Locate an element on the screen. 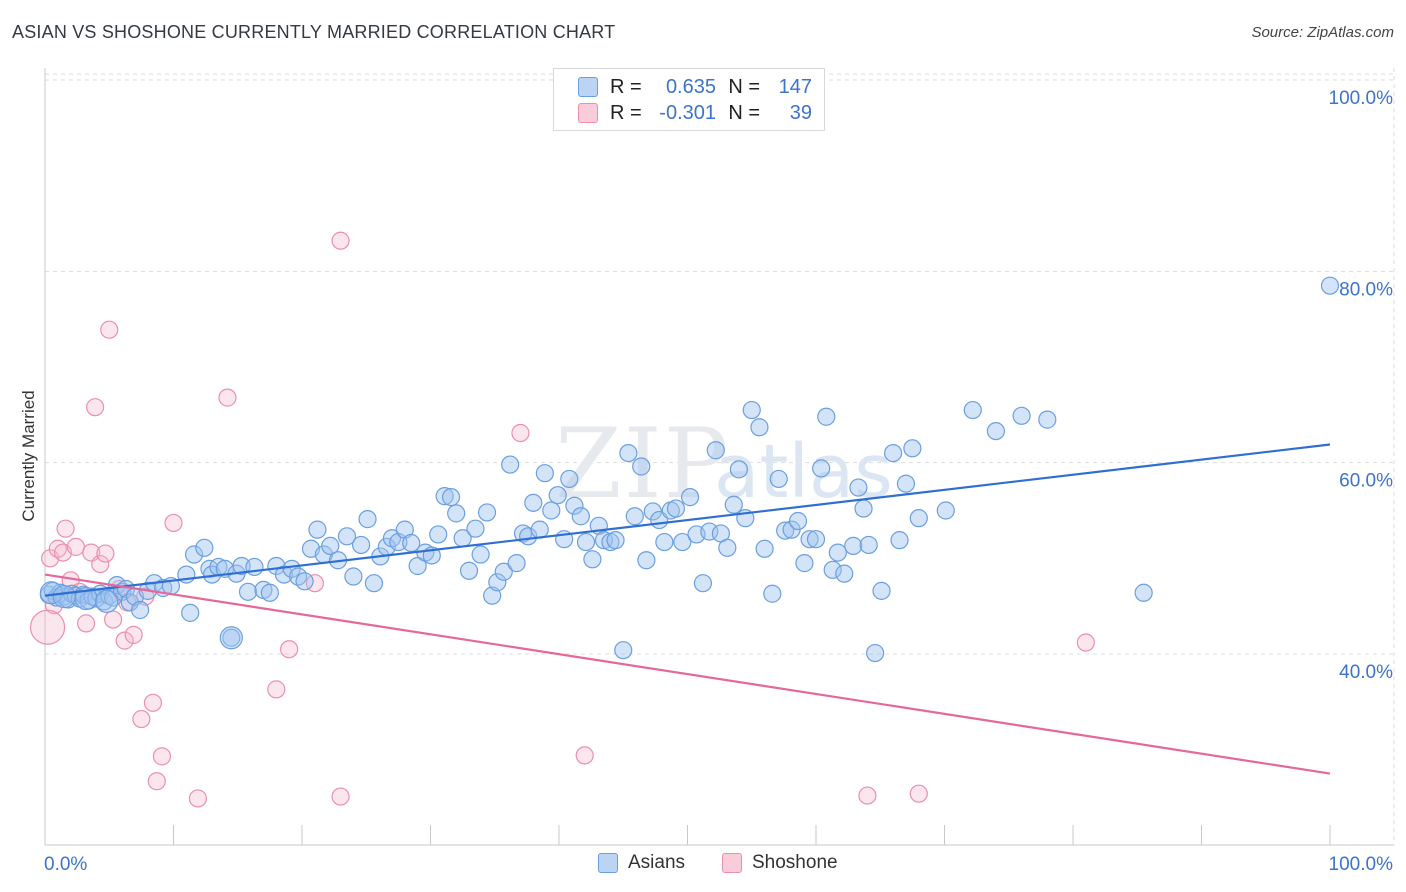  legend-n-label: N = is located at coordinates (744, 112).